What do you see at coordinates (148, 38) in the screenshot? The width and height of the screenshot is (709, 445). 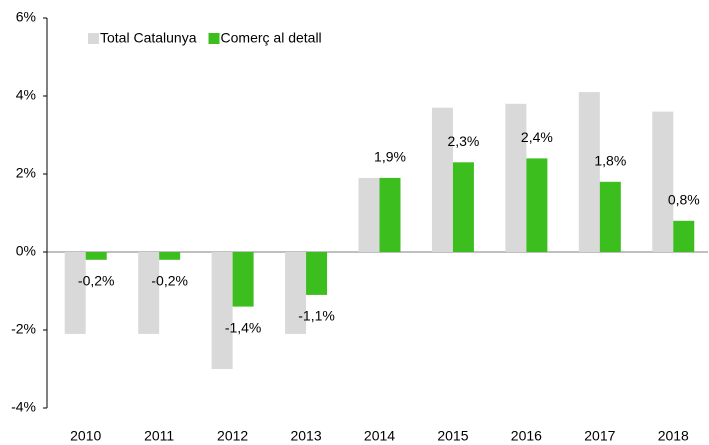 I see `legend-label: Total Catalunya` at bounding box center [148, 38].